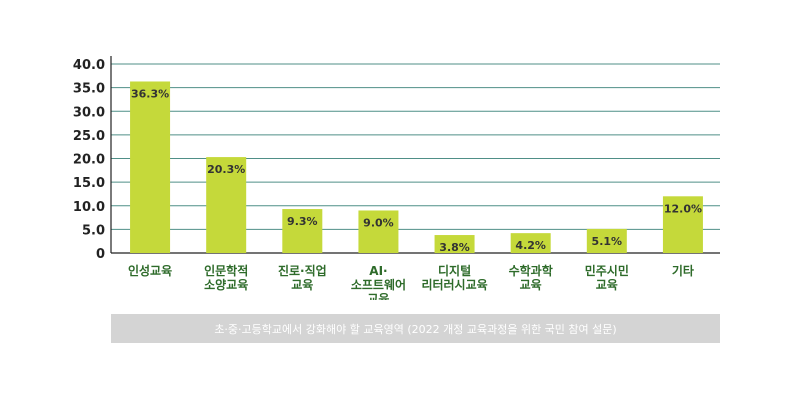 The image size is (800, 400). Describe the element at coordinates (226, 284) in the screenshot. I see `x-tick-label: 소양교육` at that location.